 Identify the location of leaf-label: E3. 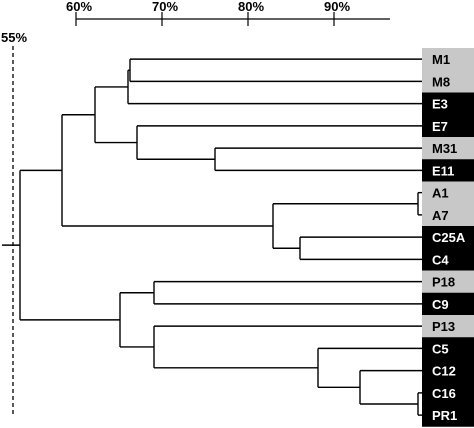
(440, 104).